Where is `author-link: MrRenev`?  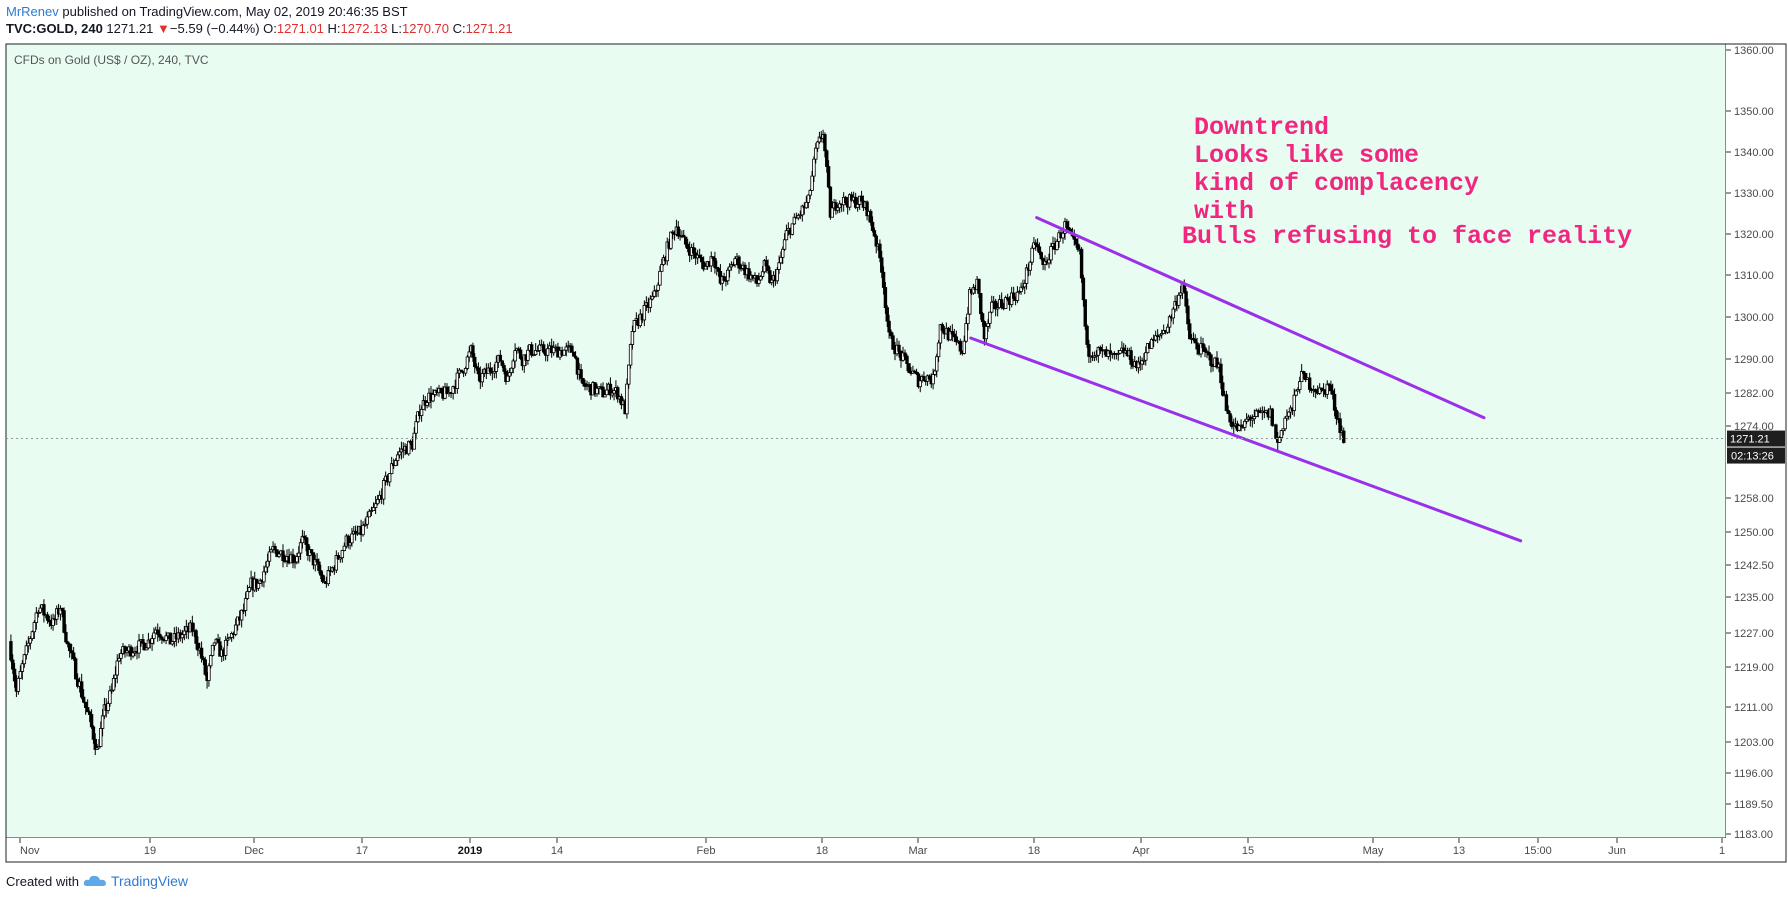 author-link: MrRenev is located at coordinates (32, 11).